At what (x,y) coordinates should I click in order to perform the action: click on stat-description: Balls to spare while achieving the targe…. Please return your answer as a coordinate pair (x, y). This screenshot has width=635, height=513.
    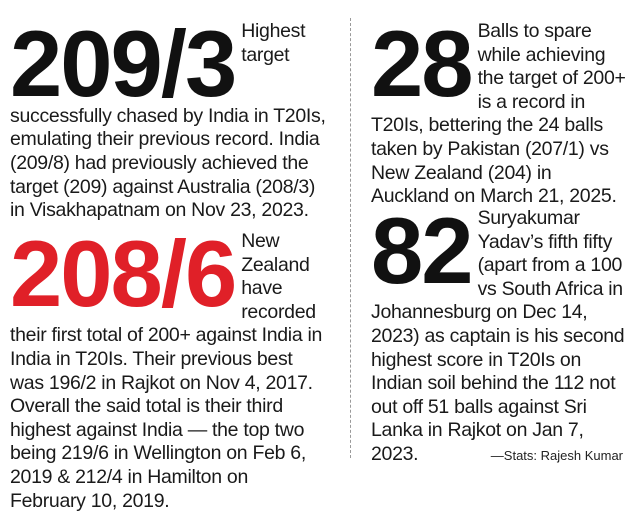
    Looking at the image, I should click on (498, 114).